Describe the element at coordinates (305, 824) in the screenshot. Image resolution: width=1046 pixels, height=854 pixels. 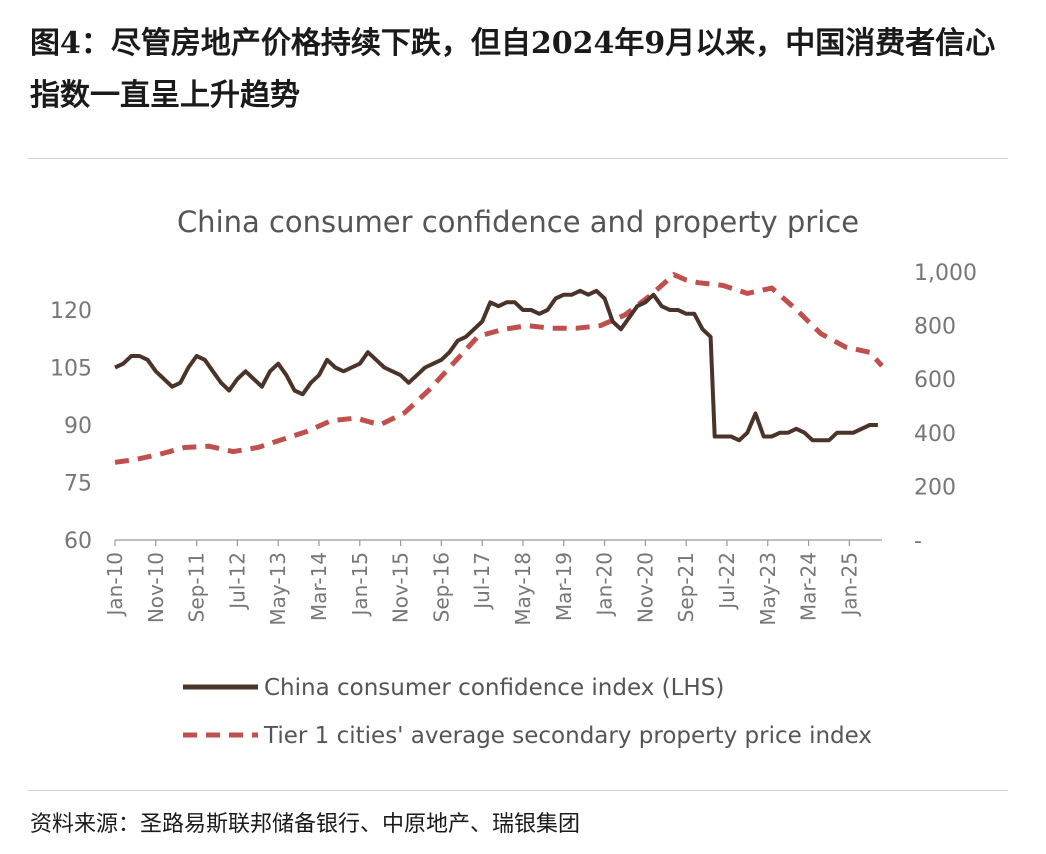
I see `source-note: 资料来源：圣路易斯联邦储备银行、中原地产、瑞银集团` at that location.